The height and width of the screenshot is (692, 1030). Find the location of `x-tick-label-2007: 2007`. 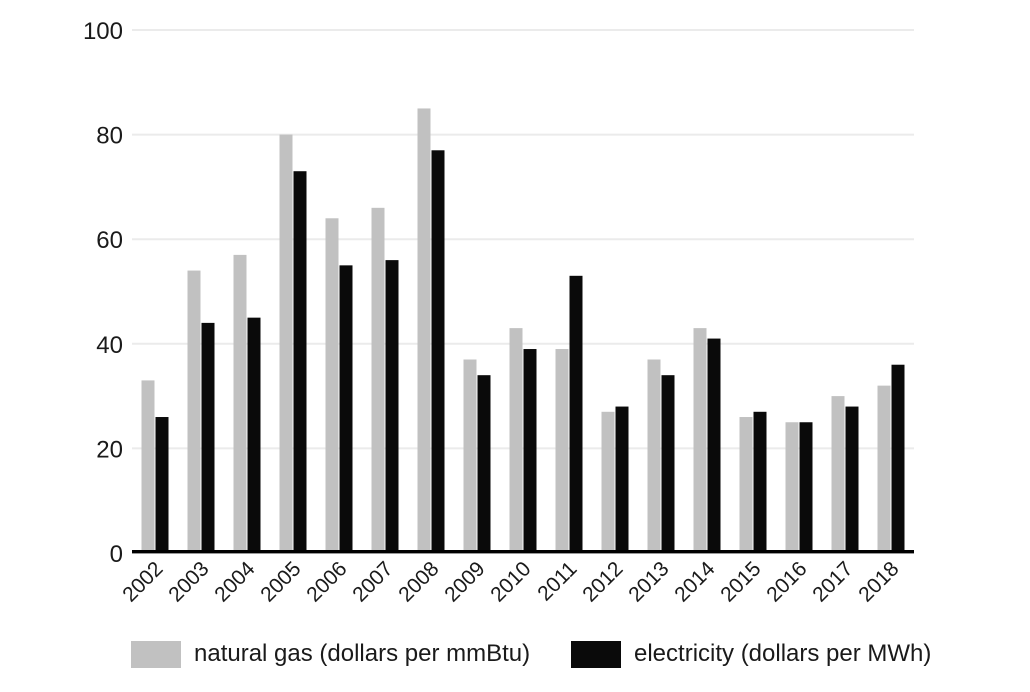

x-tick-label-2007: 2007 is located at coordinates (372, 581).